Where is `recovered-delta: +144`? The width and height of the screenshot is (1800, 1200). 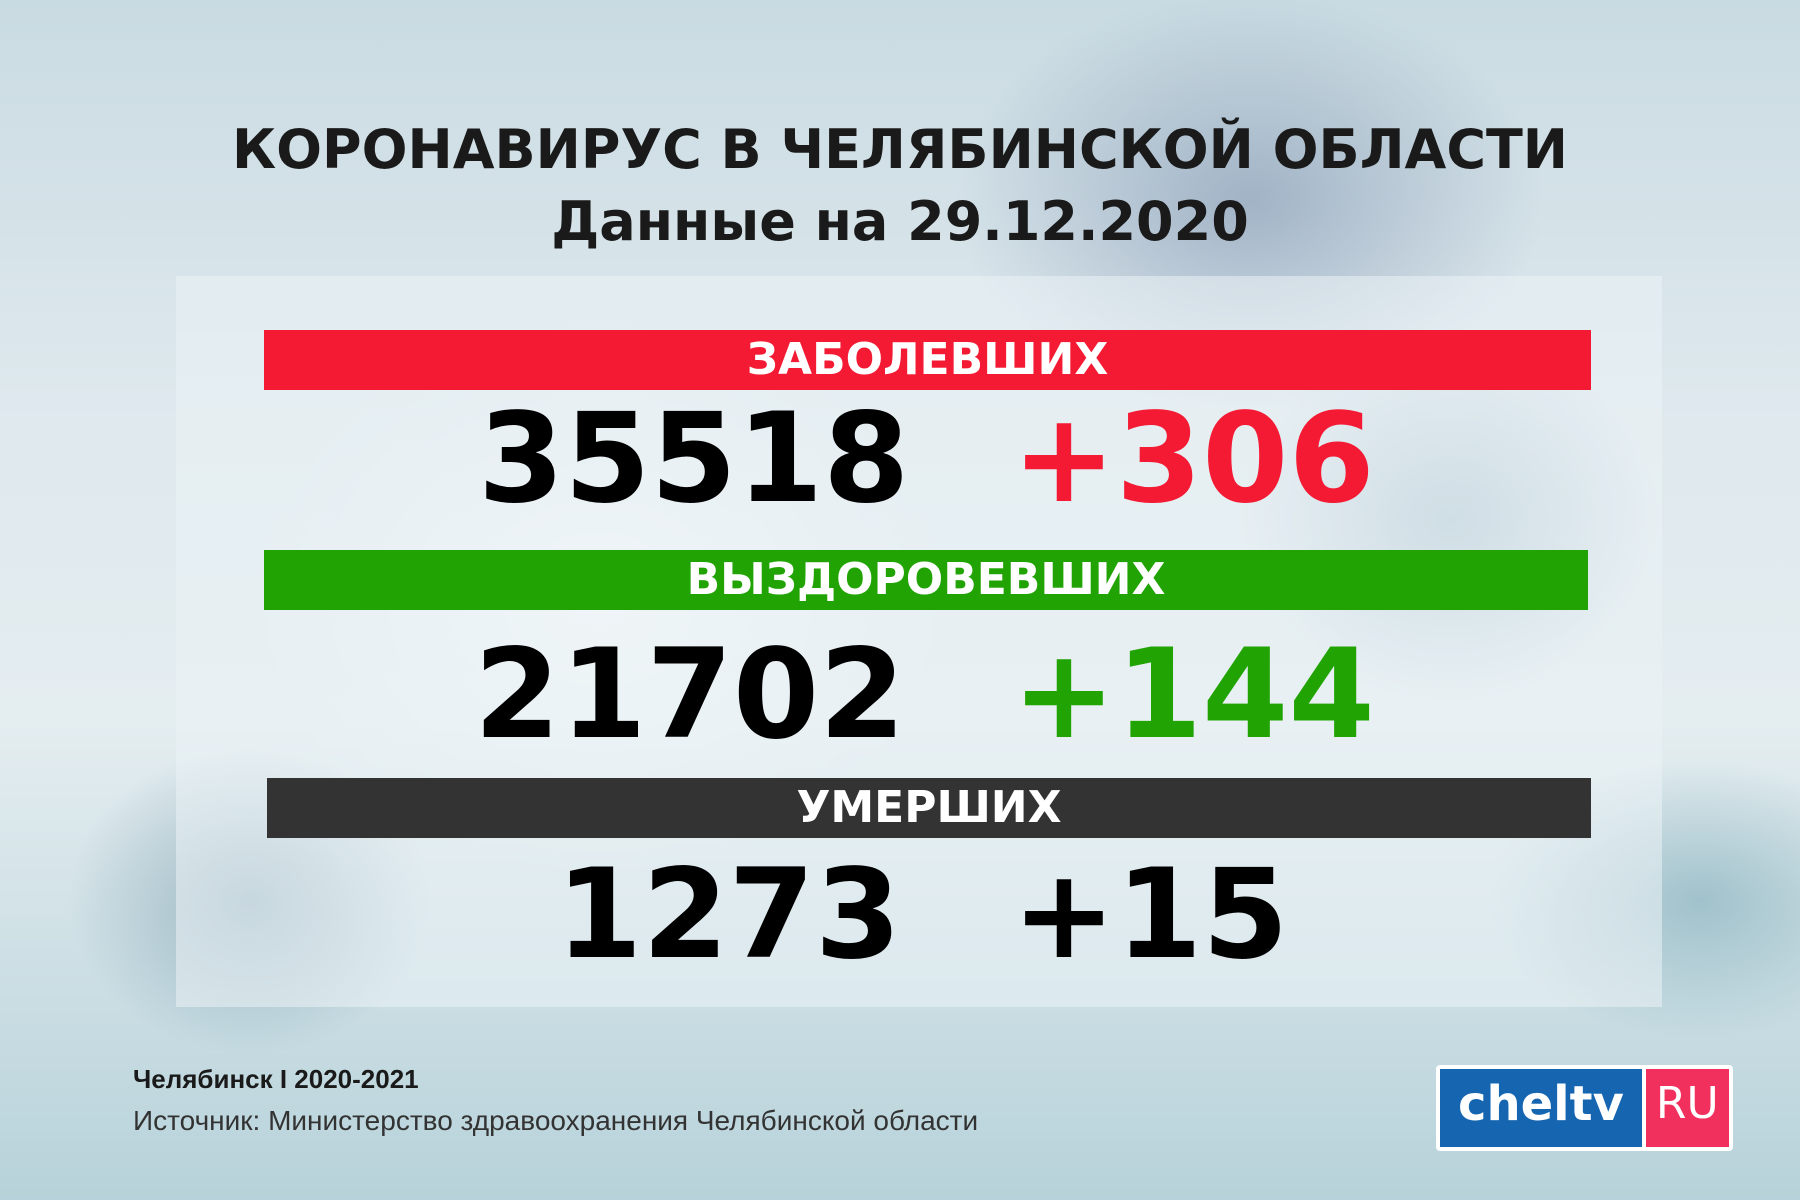 recovered-delta: +144 is located at coordinates (1193, 695).